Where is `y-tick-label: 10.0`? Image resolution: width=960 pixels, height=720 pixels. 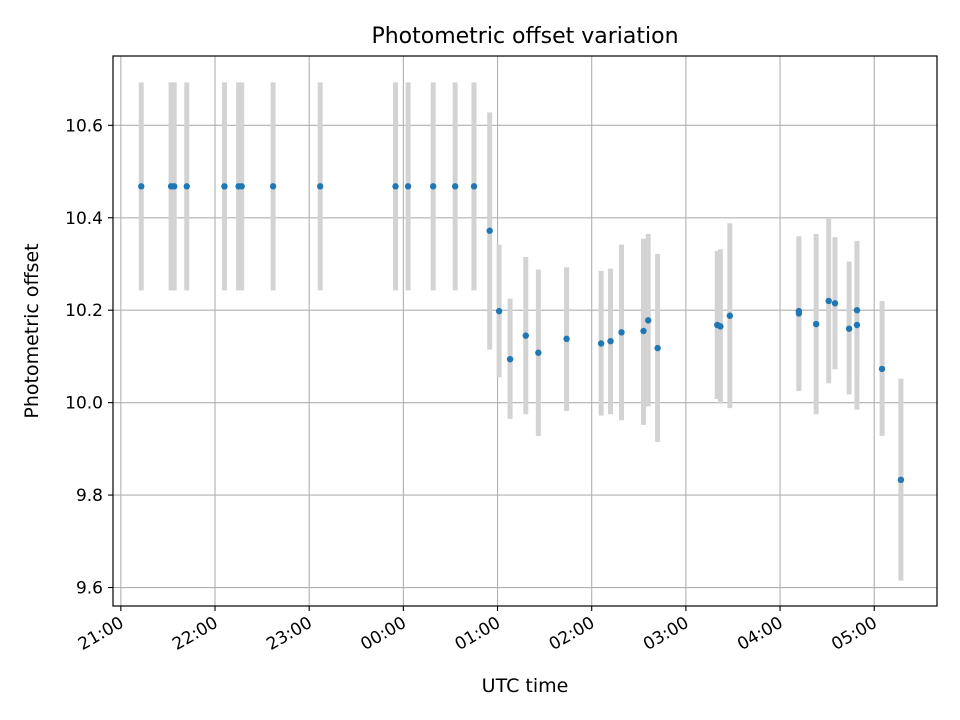
y-tick-label: 10.0 is located at coordinates (84, 404).